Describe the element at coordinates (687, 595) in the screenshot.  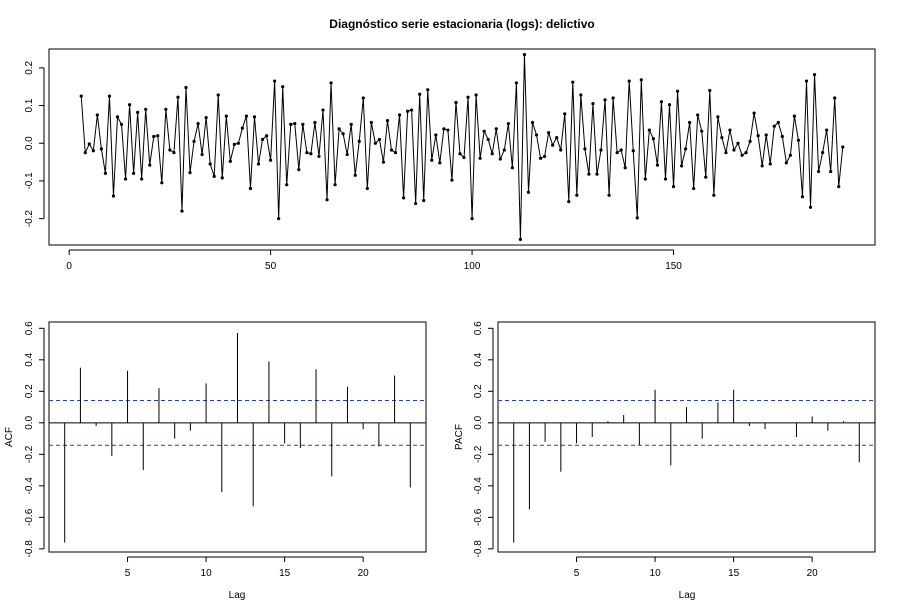
I see `pacf-x-axis-label: Lag` at that location.